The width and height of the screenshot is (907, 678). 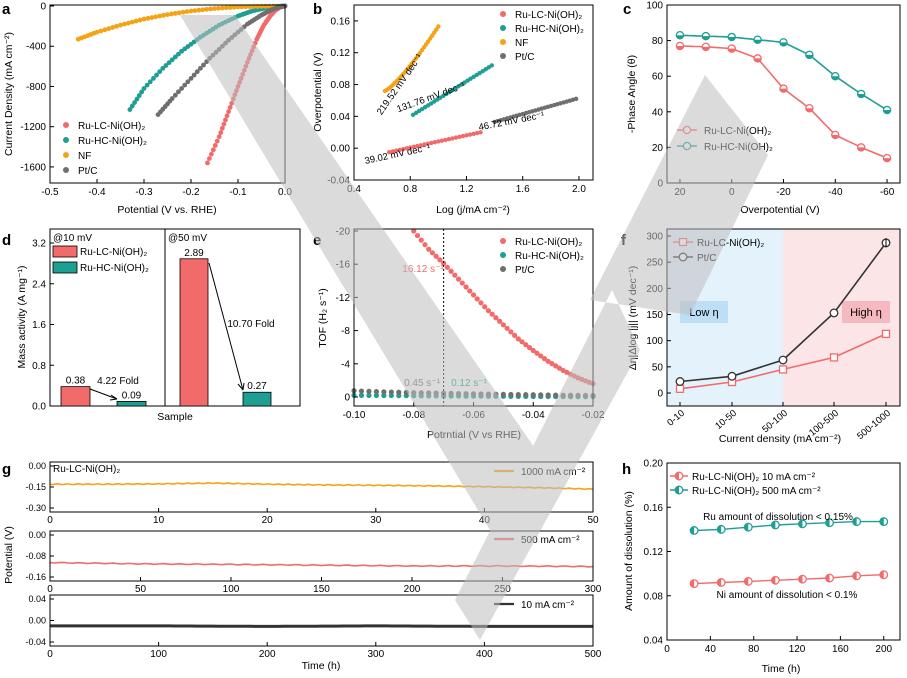 What do you see at coordinates (321, 589) in the screenshot?
I see `g-x-tick-label: 150` at bounding box center [321, 589].